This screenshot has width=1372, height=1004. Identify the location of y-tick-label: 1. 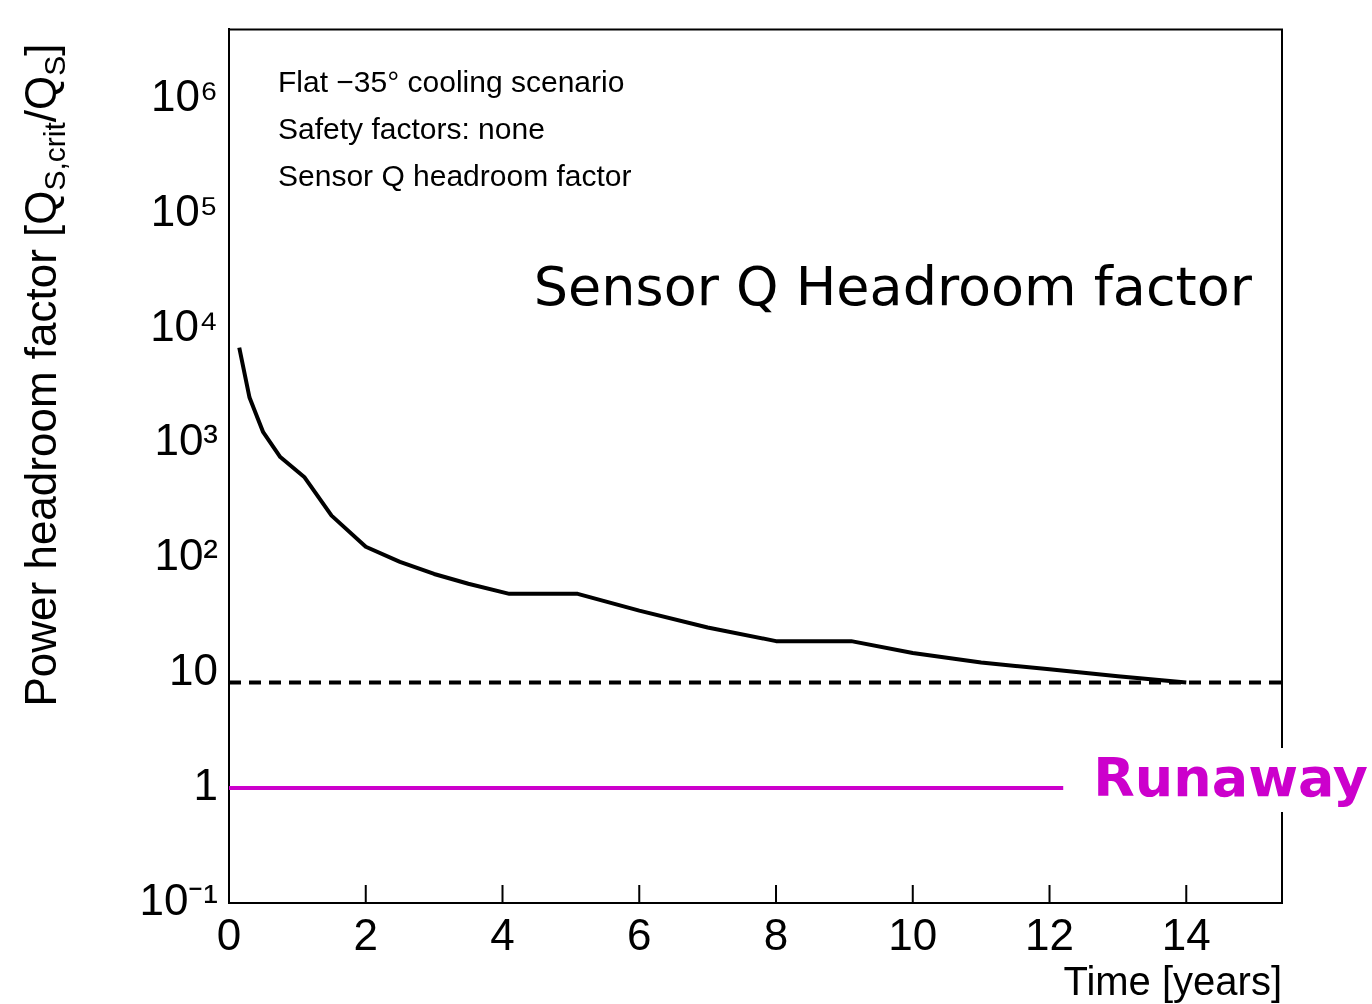
(205, 785).